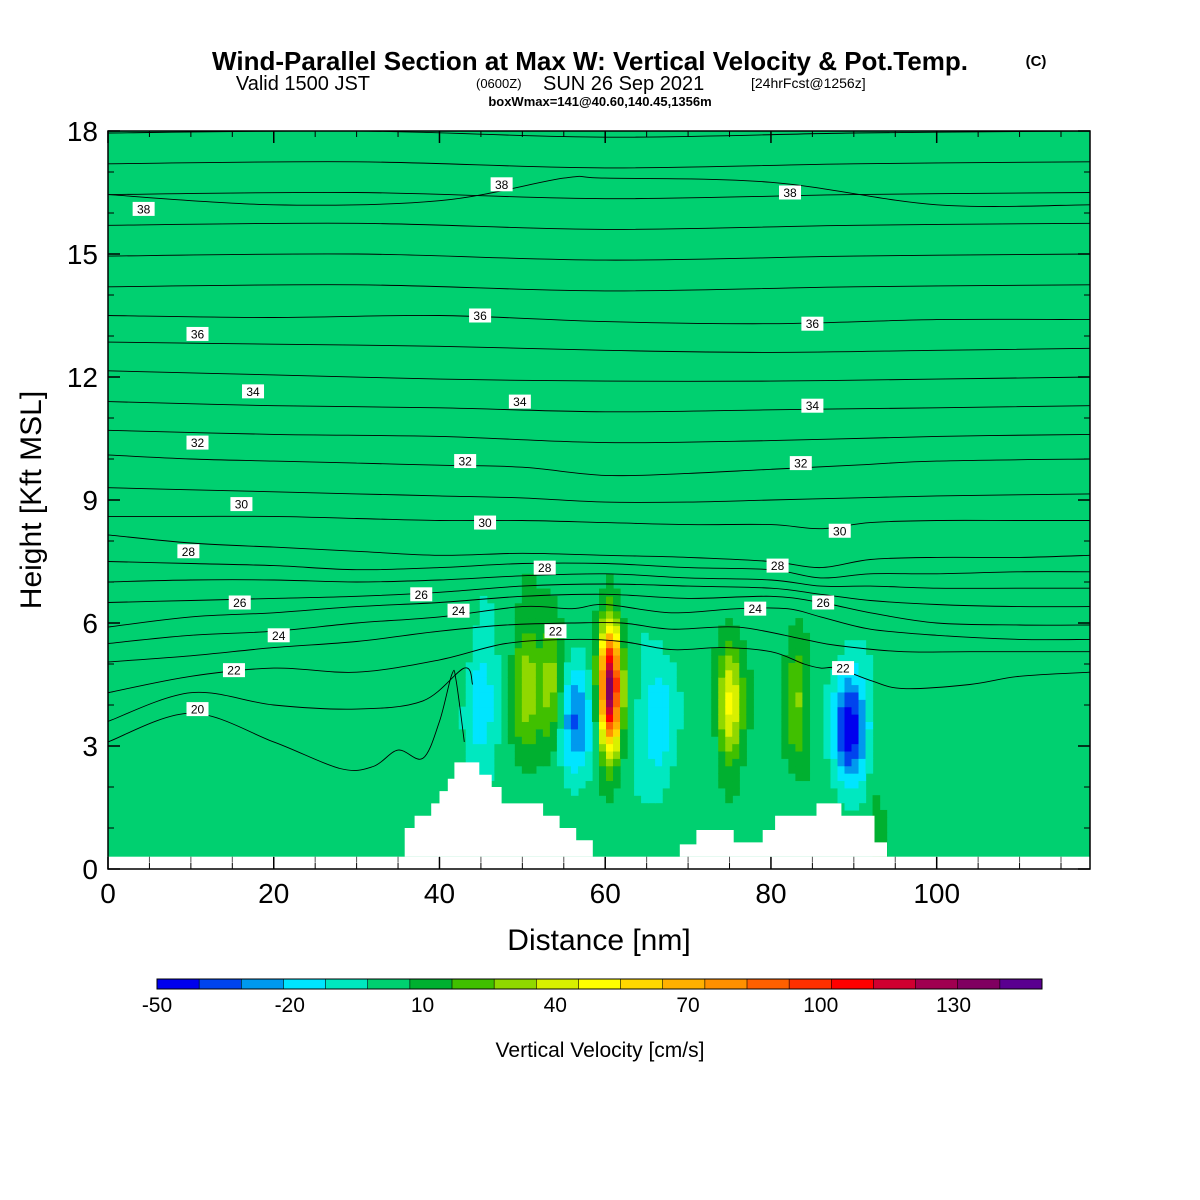 This screenshot has height=1200, width=1200. I want to click on contour-label: 24, so click(755, 608).